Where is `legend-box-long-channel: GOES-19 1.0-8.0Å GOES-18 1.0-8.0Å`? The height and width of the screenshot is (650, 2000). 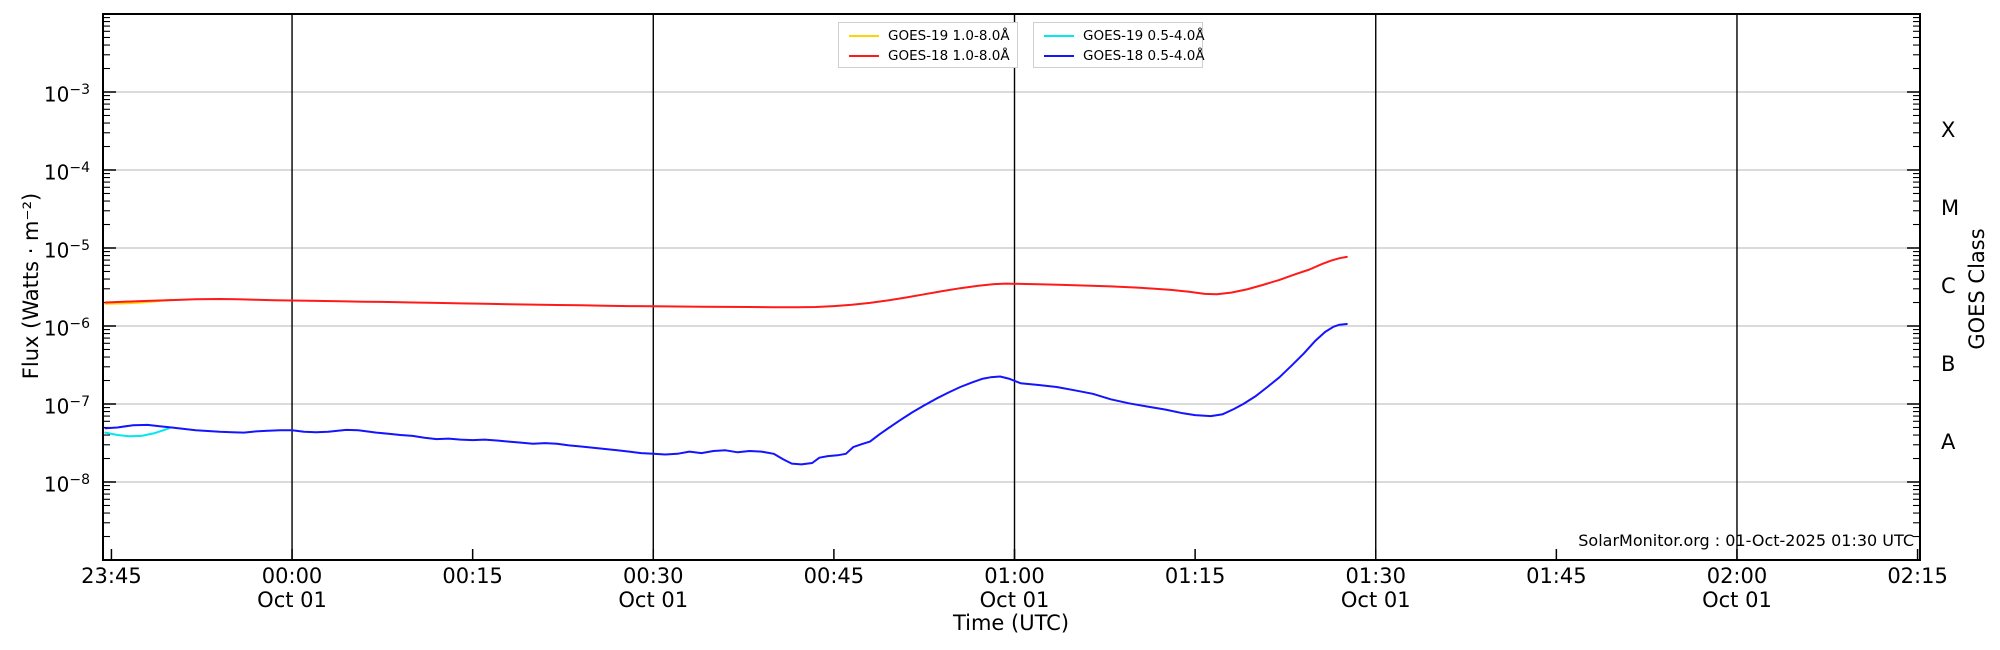 legend-box-long-channel: GOES-19 1.0-8.0Å GOES-18 1.0-8.0Å is located at coordinates (928, 45).